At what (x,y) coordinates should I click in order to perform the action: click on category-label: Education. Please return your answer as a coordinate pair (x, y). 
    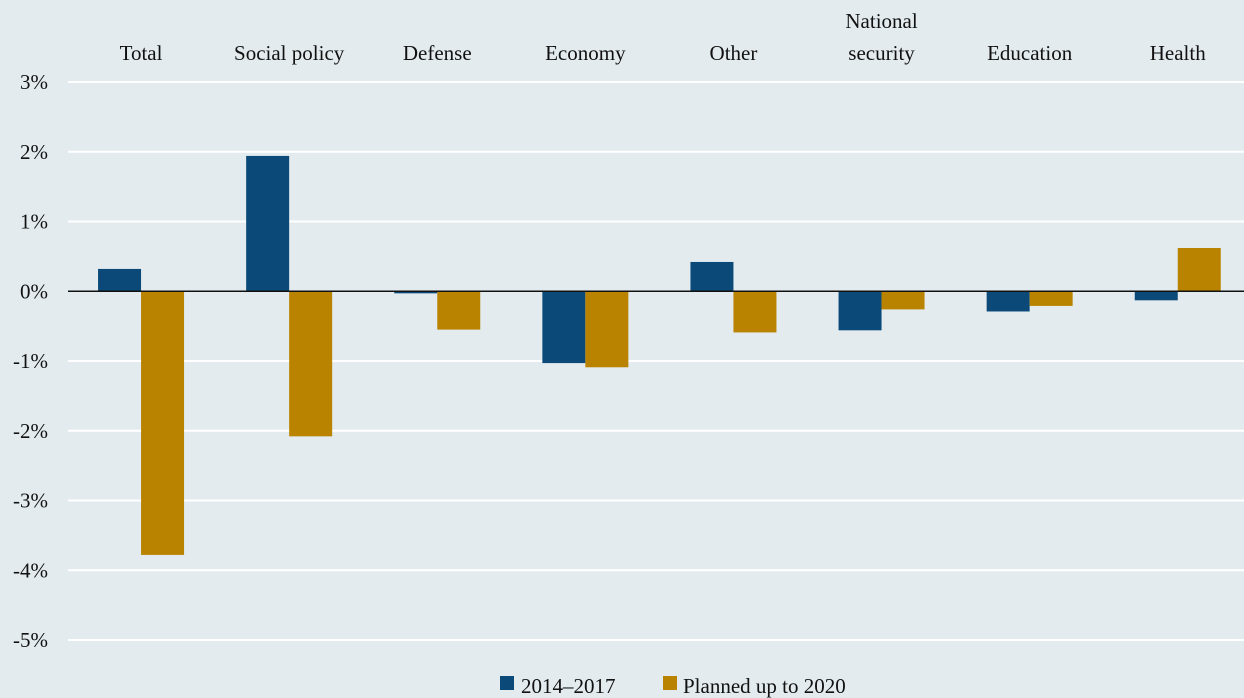
    Looking at the image, I should click on (1030, 53).